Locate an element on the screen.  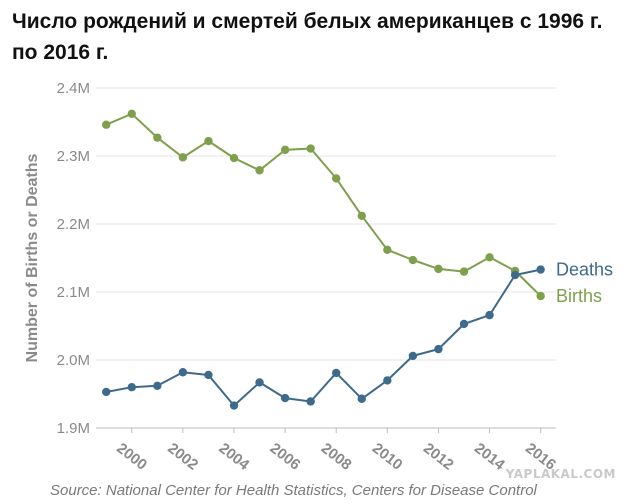
y-tick-label: 1.9M is located at coordinates (73, 428).